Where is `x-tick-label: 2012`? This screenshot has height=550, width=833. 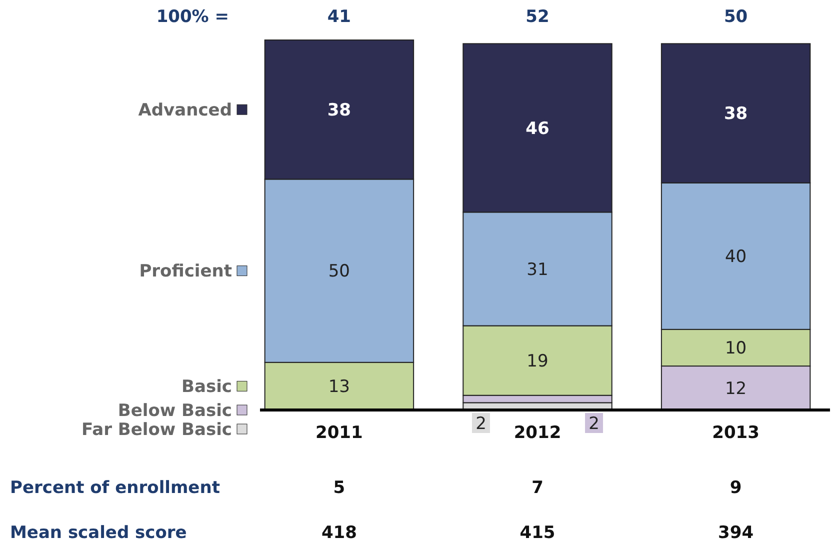 x-tick-label: 2012 is located at coordinates (538, 433).